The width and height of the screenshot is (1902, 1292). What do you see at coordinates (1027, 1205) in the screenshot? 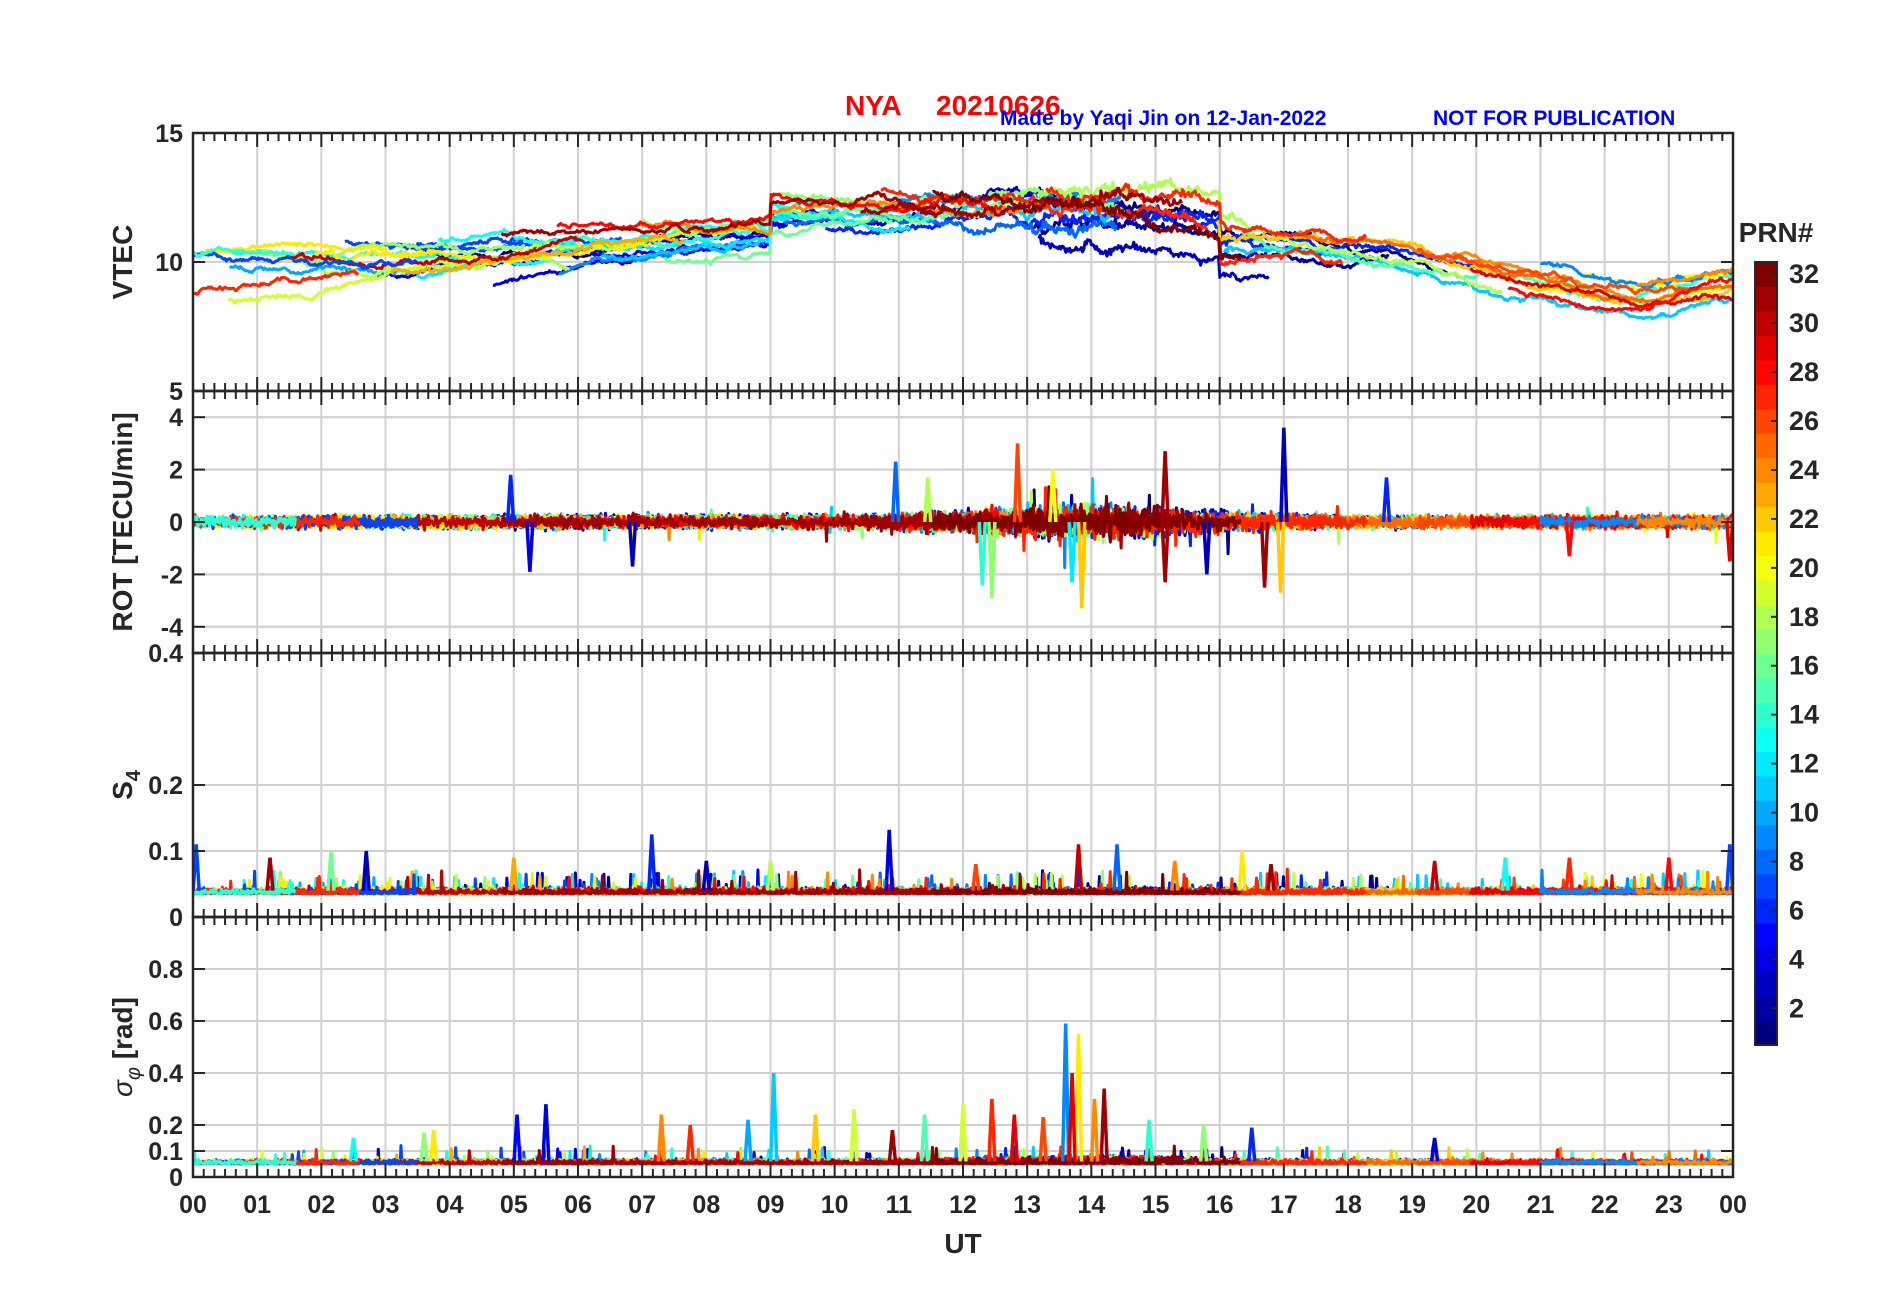
I see `x-tick-label: 13` at bounding box center [1027, 1205].